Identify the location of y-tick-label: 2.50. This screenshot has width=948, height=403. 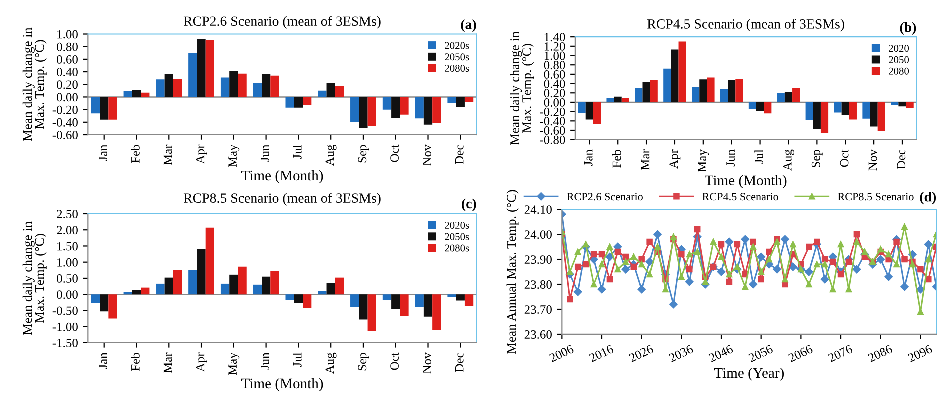
(67, 214).